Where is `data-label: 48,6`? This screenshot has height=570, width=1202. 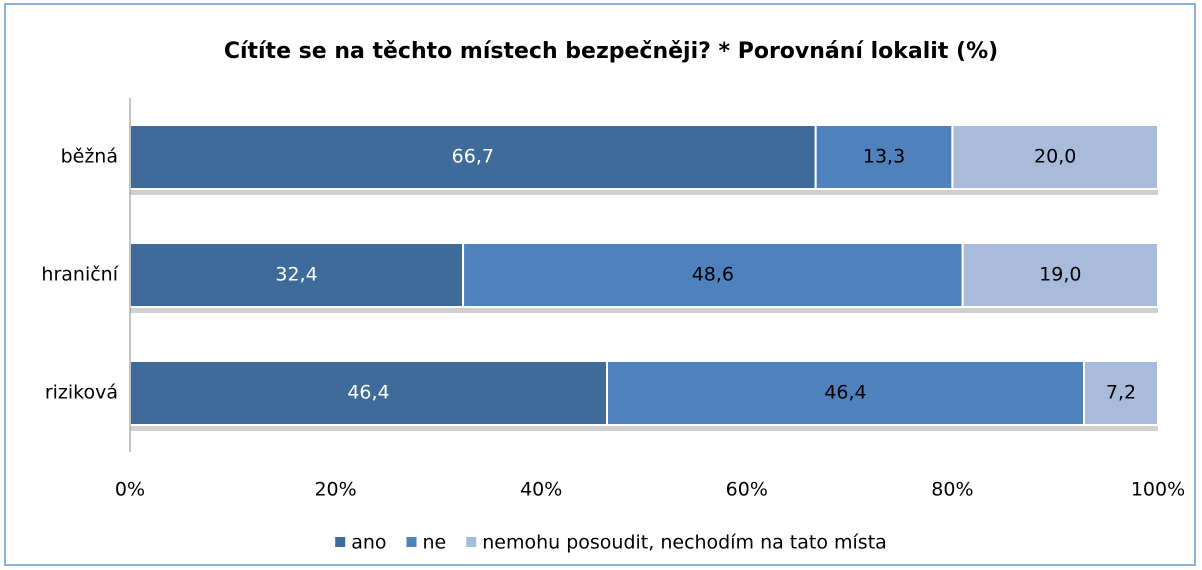 data-label: 48,6 is located at coordinates (713, 275).